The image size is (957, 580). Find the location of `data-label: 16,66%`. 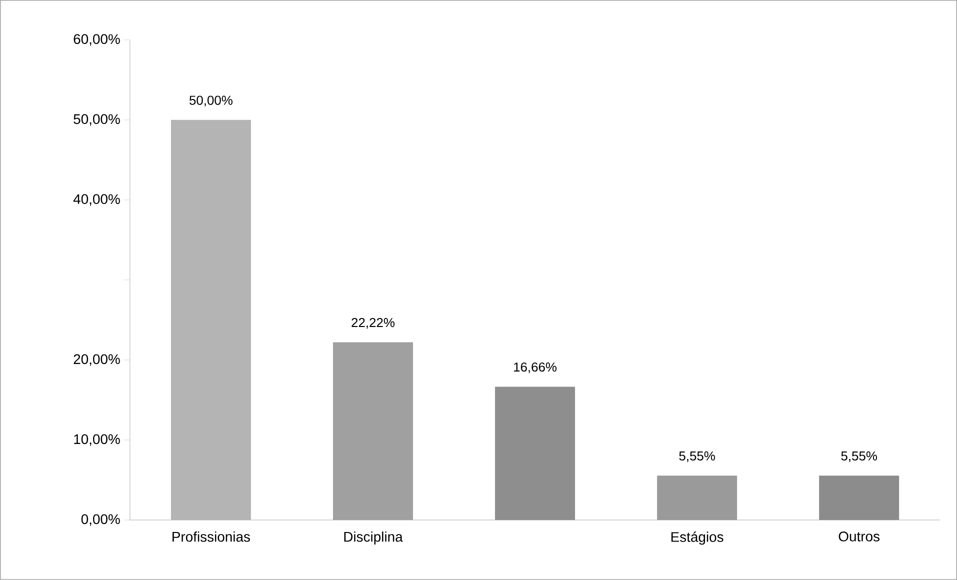

data-label: 16,66% is located at coordinates (535, 368).